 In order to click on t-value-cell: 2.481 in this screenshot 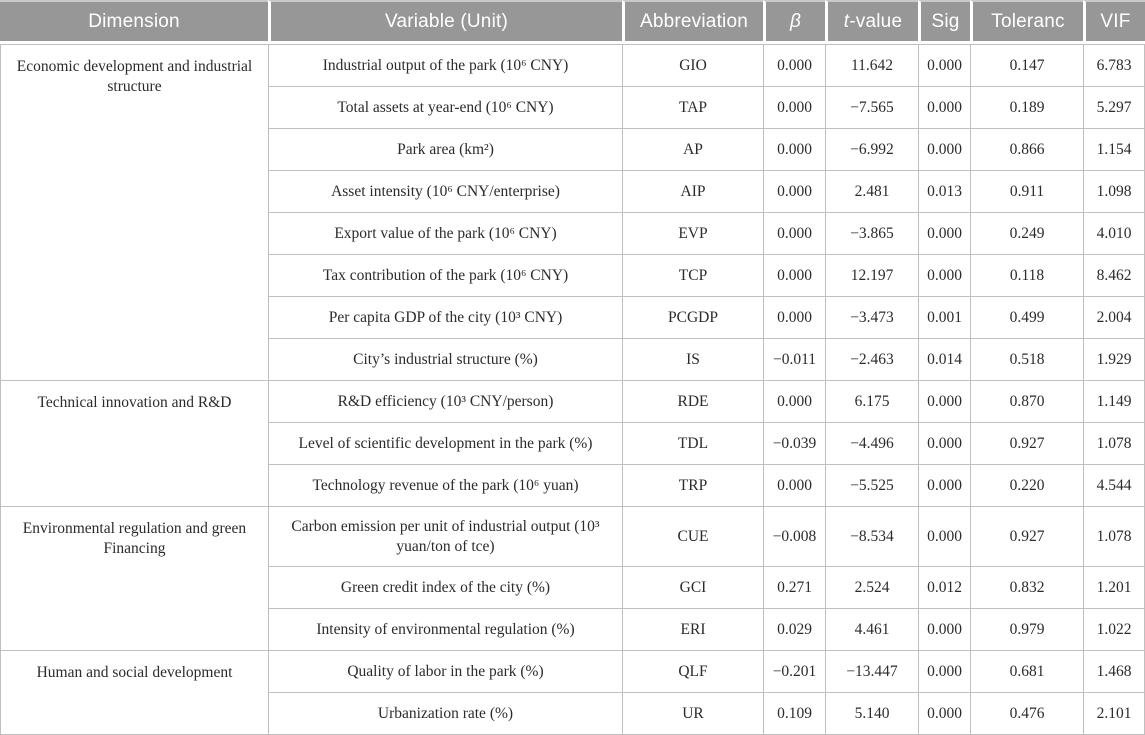, I will do `click(871, 191)`.